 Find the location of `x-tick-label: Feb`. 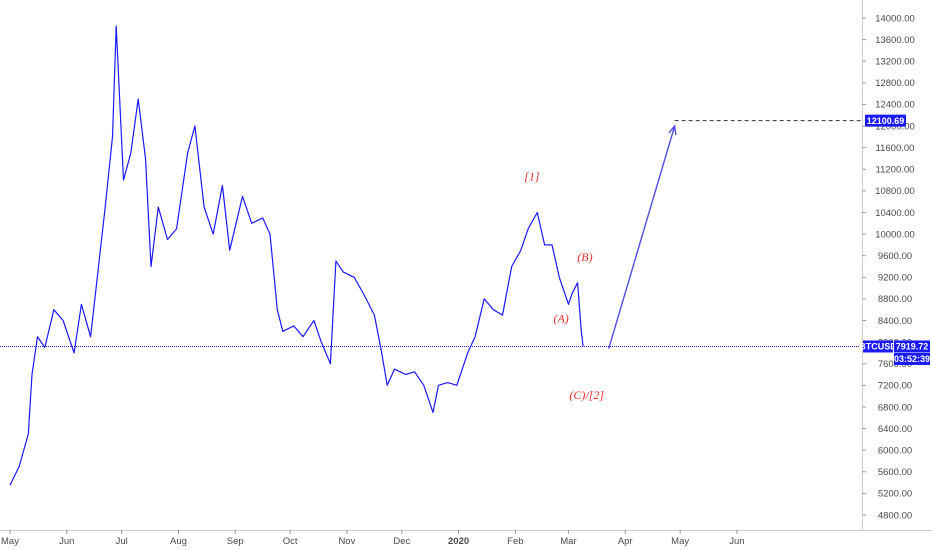

x-tick-label: Feb is located at coordinates (515, 541).